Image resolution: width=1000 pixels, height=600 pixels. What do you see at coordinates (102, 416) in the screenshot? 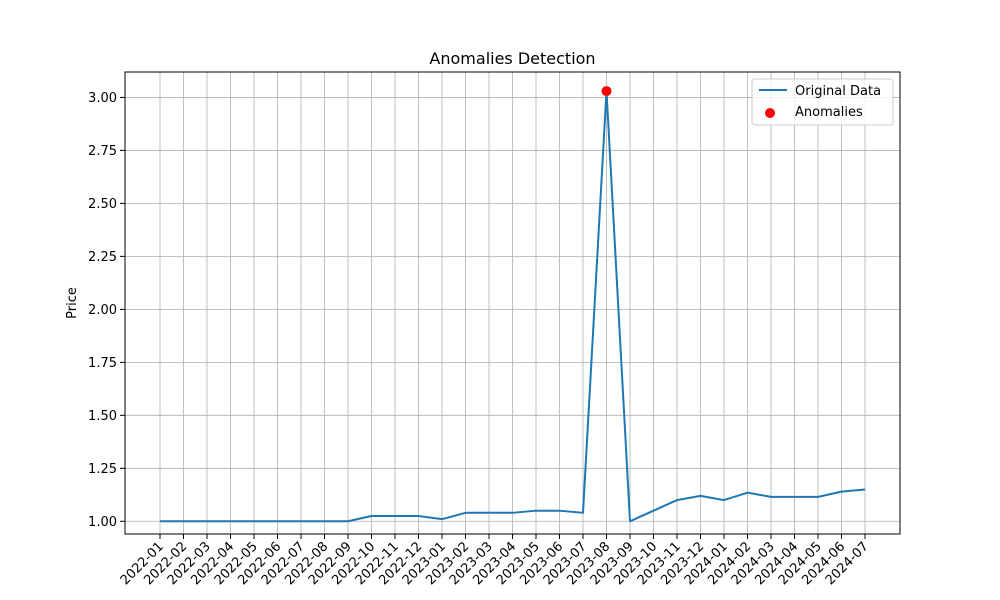
I see `y-tick-label: 1.50` at bounding box center [102, 416].